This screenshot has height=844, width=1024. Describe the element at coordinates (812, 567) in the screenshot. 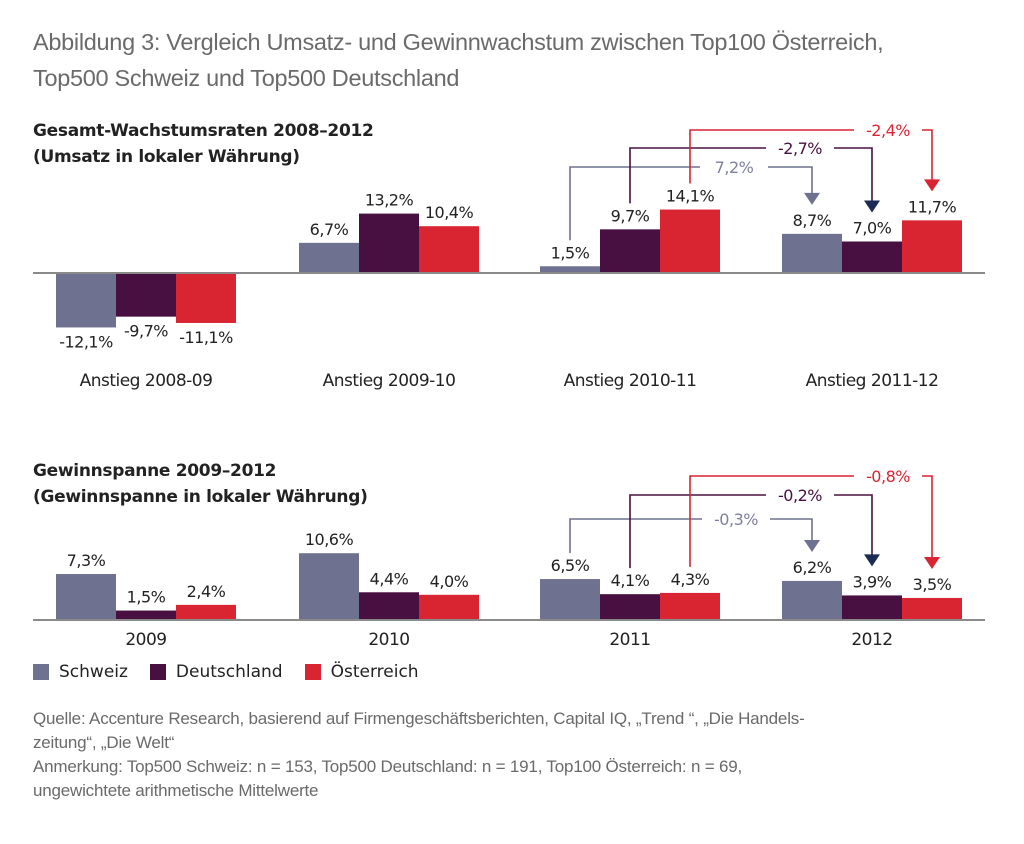

I see `chart2-value-label: 6,2%` at that location.